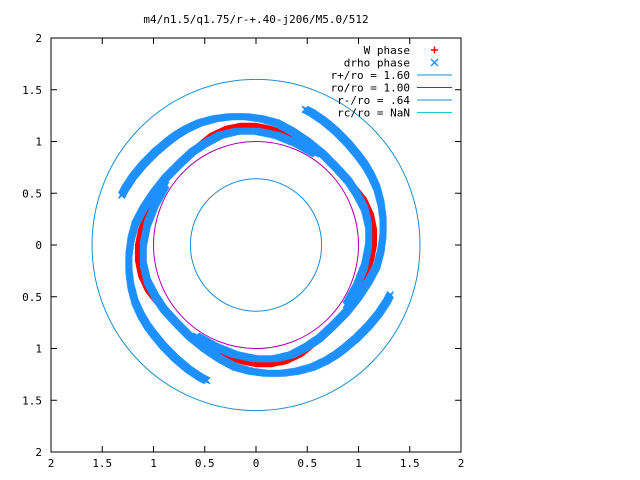  I want to click on x-tick-label: 0, so click(256, 463).